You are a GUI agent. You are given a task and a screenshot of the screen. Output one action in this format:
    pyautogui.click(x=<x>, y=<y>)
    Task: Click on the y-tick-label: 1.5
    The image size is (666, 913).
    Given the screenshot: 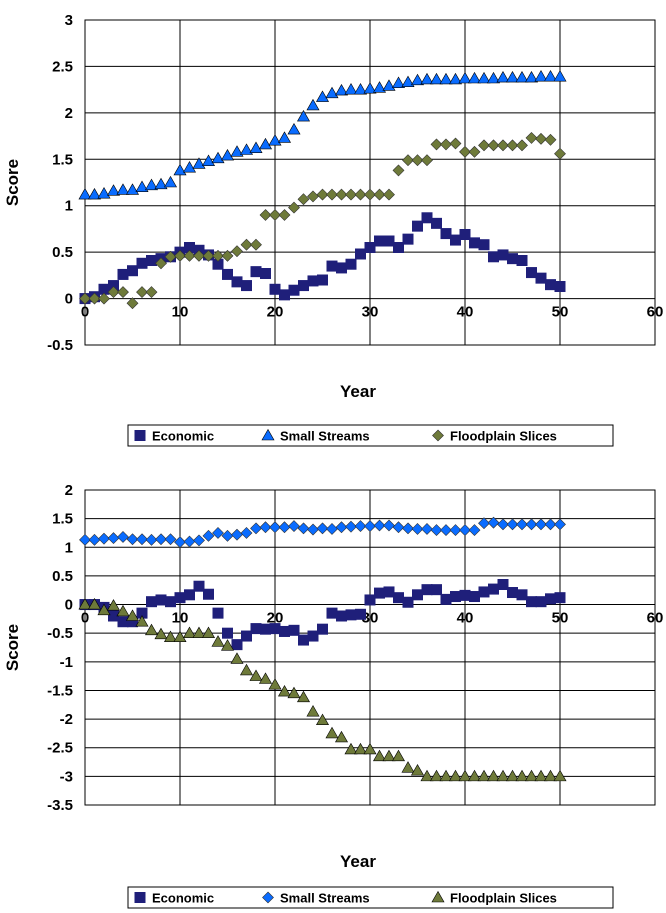 What is the action you would take?
    pyautogui.click(x=62, y=159)
    